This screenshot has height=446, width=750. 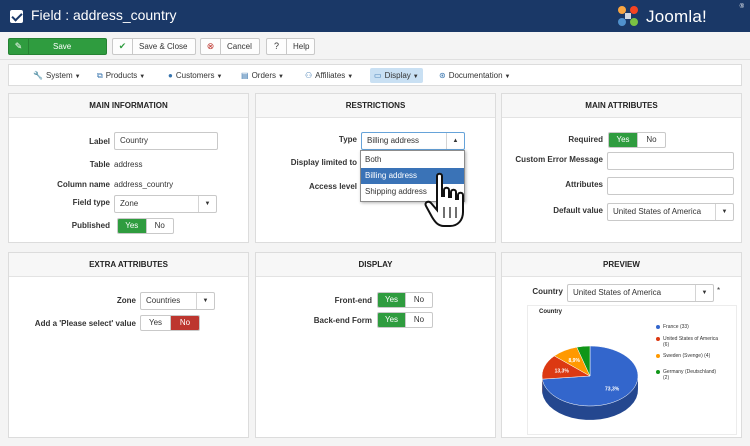 What do you see at coordinates (177, 301) in the screenshot?
I see `zone-select: Countries ▼` at bounding box center [177, 301].